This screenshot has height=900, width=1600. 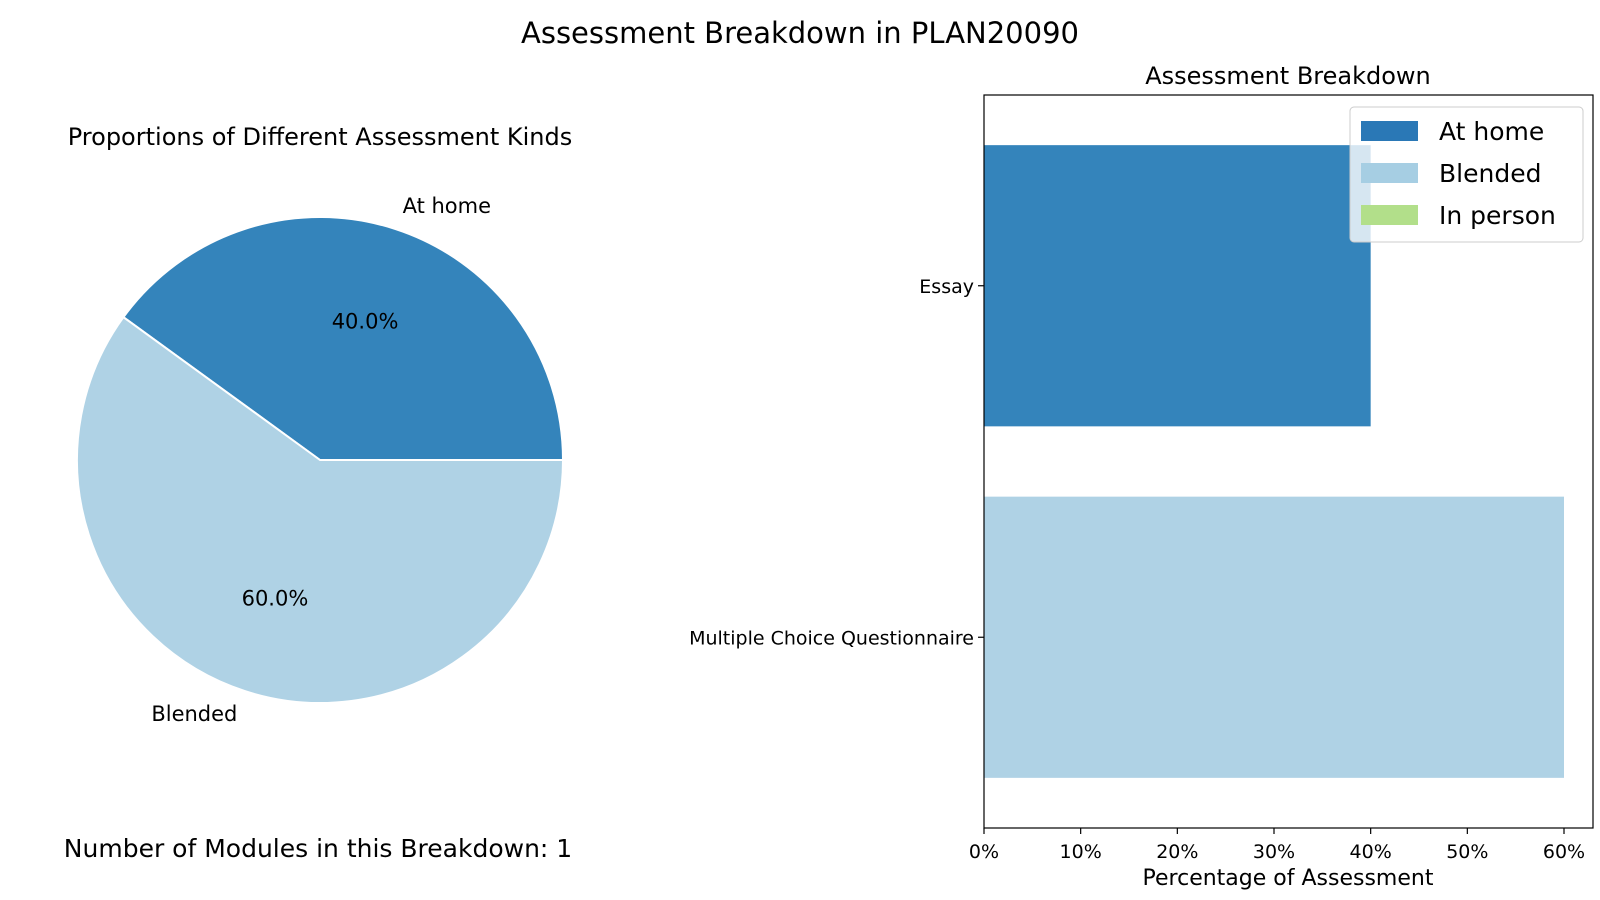 What do you see at coordinates (1389, 131) in the screenshot?
I see `legend-swatch-at-home` at bounding box center [1389, 131].